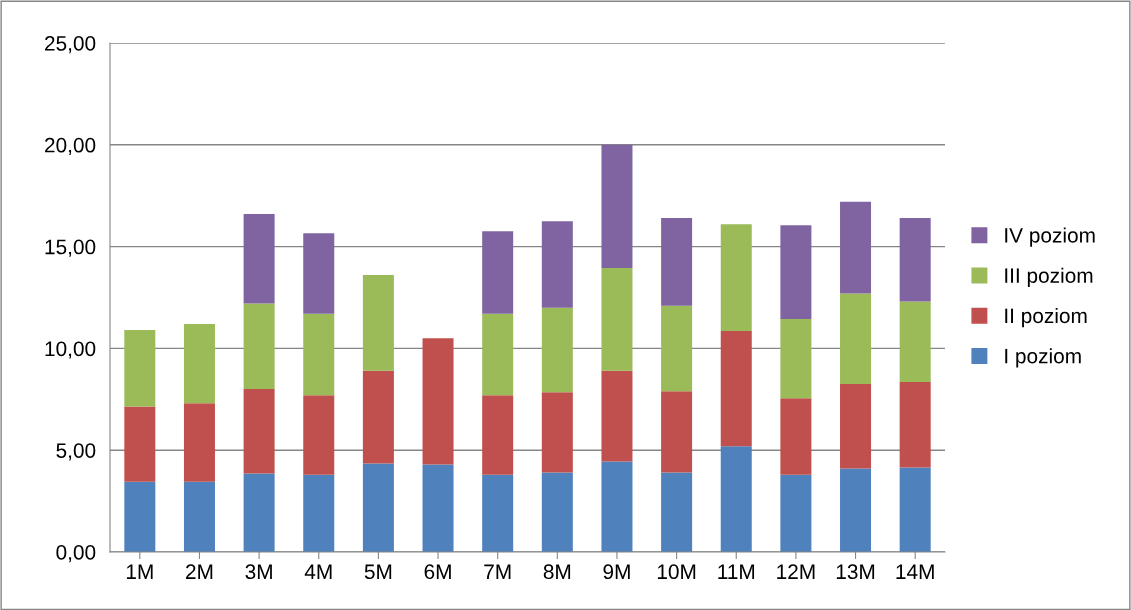 The width and height of the screenshot is (1131, 610). Describe the element at coordinates (70, 350) in the screenshot. I see `y-tick-label: 10,00` at that location.